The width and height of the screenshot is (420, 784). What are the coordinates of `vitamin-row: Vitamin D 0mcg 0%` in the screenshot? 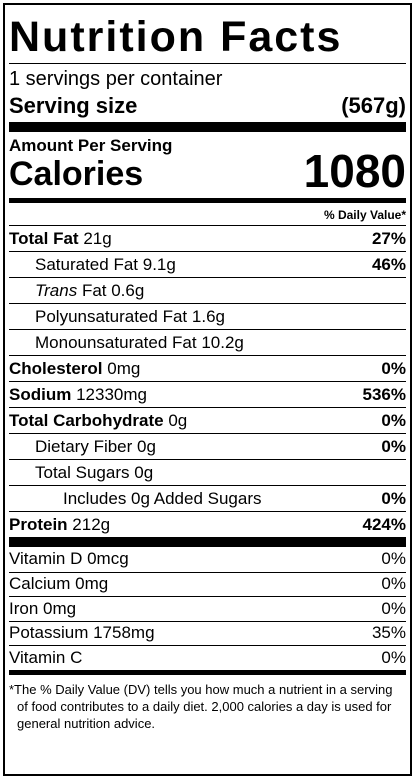 It's located at (207, 559).